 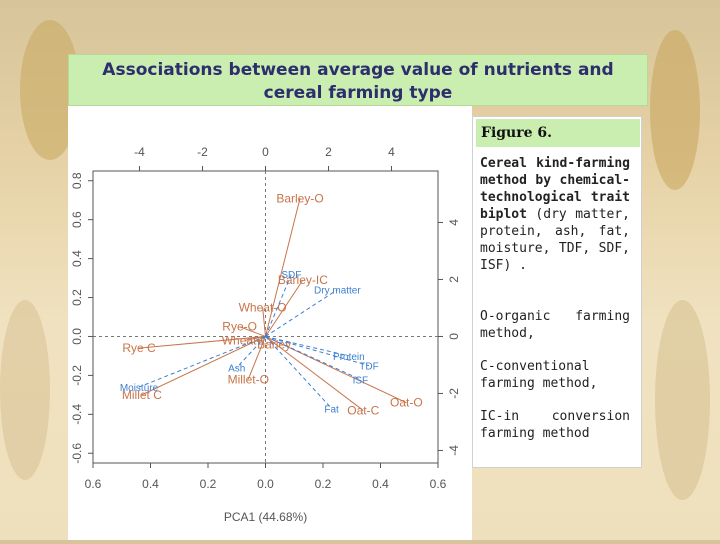 I want to click on variable-label: Moisture, so click(x=139, y=388).